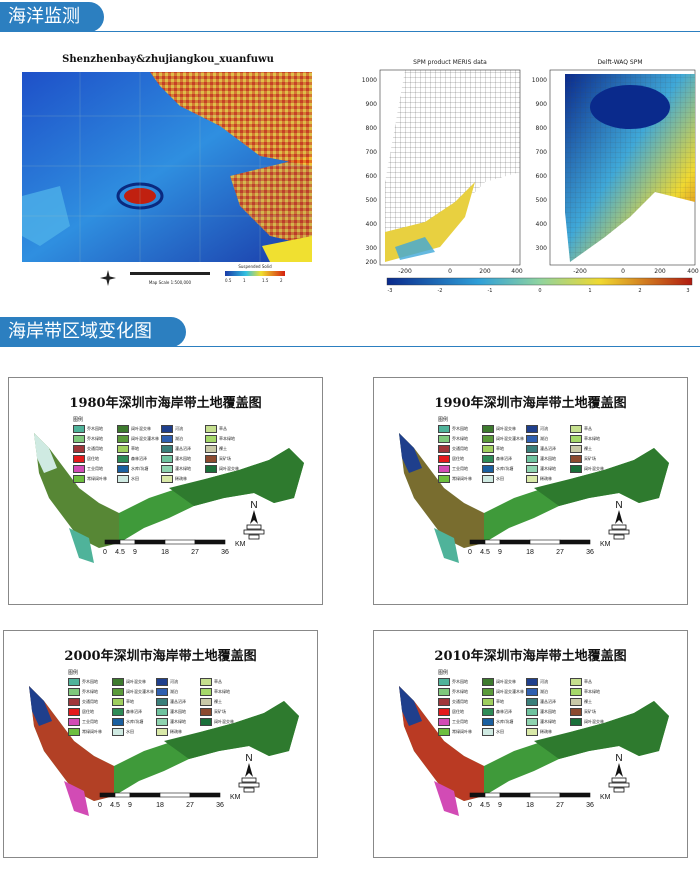 This screenshot has height=881, width=700. I want to click on scale-tick: 36, so click(590, 805).